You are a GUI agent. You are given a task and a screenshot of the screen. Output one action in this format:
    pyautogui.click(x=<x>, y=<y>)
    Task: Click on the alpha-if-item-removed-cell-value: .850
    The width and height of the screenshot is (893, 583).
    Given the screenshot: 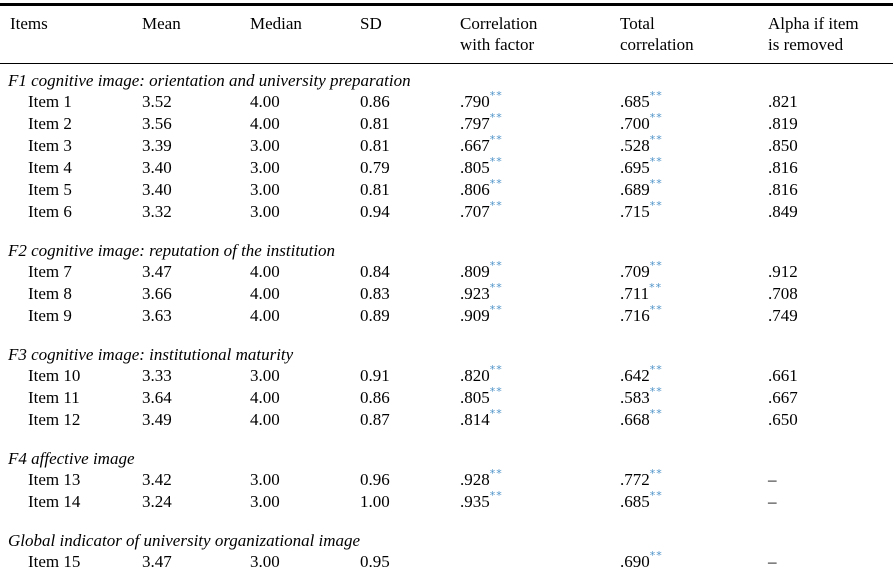 What is the action you would take?
    pyautogui.click(x=783, y=145)
    